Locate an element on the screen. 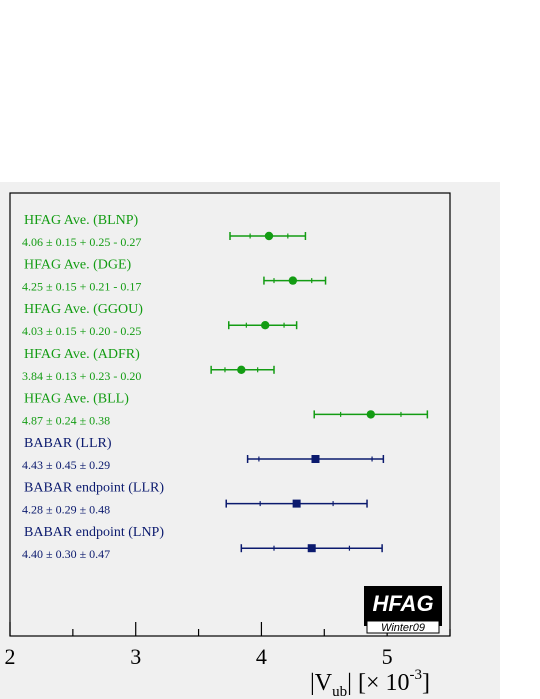 This screenshot has width=540, height=699. axis-title-close: ] is located at coordinates (426, 683).